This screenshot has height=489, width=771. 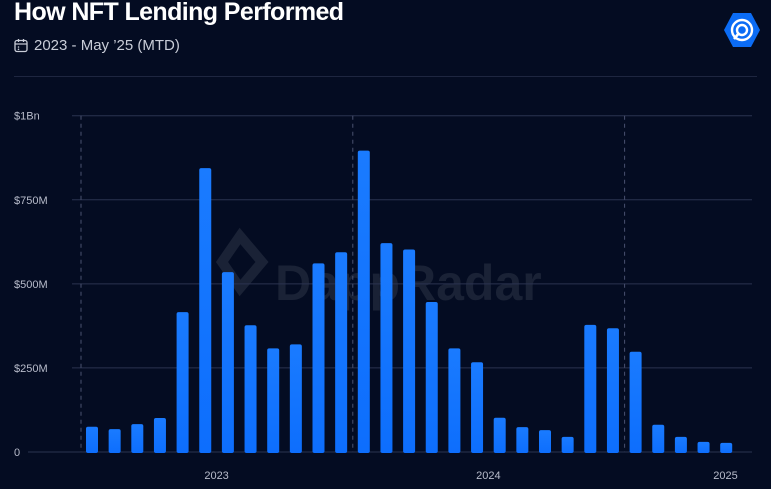 I want to click on date-range: 2023 - May ’25 (MTD), so click(x=97, y=45).